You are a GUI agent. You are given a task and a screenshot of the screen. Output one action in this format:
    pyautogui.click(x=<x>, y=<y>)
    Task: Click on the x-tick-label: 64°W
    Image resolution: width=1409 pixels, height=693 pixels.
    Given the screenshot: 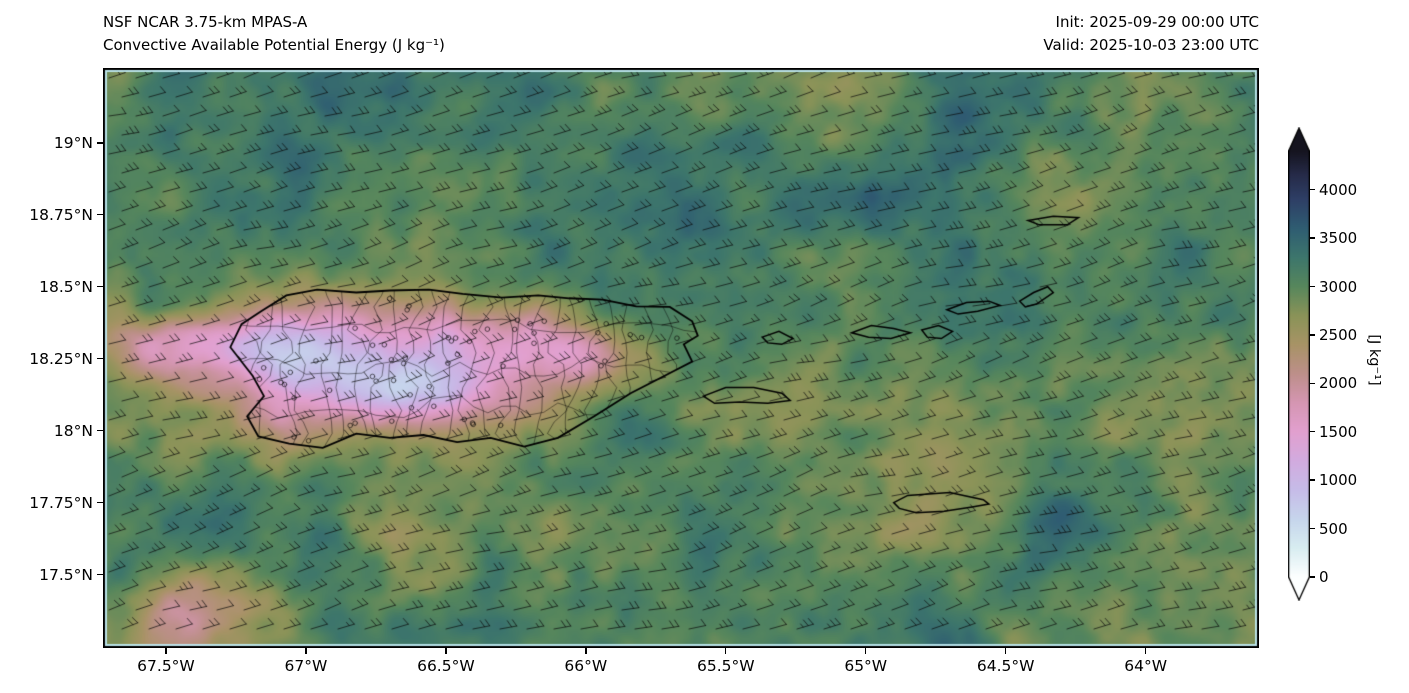 What is the action you would take?
    pyautogui.click(x=1146, y=666)
    